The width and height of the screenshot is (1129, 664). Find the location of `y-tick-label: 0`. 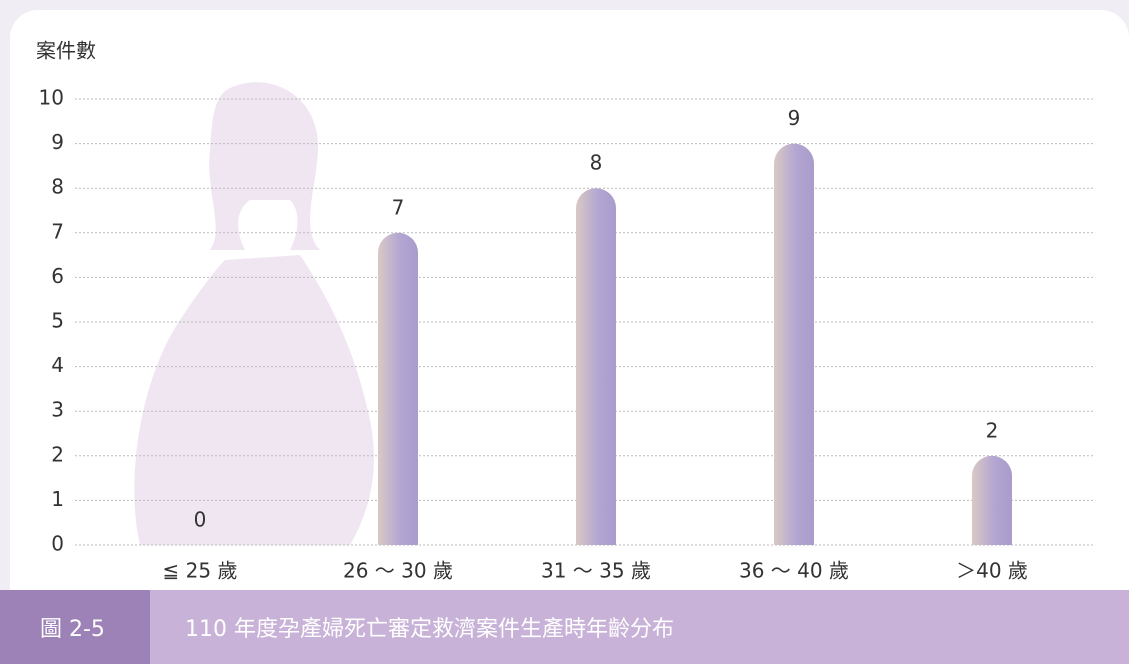

y-tick-label: 0 is located at coordinates (57, 544).